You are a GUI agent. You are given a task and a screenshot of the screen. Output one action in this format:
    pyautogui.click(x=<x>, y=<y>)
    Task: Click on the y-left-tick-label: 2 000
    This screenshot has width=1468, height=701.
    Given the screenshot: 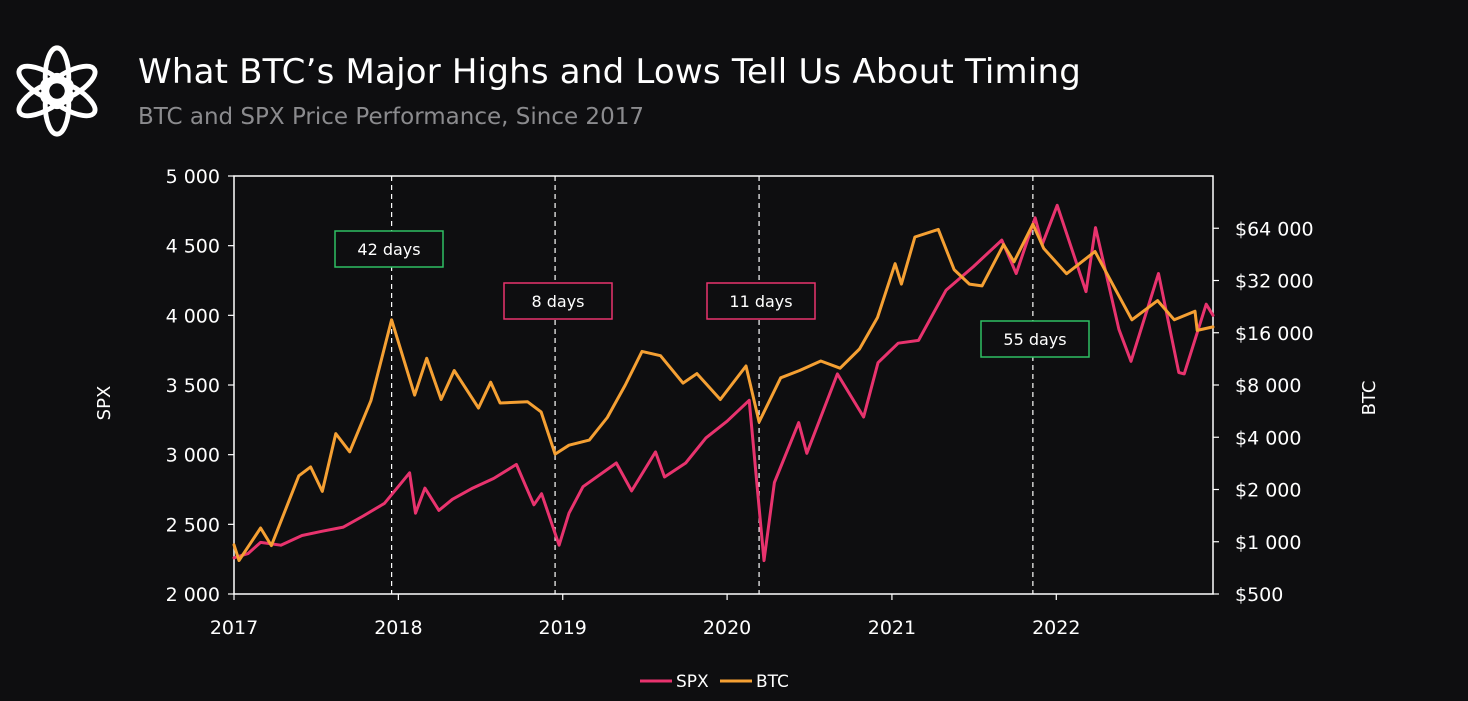 What is the action you would take?
    pyautogui.click(x=193, y=595)
    